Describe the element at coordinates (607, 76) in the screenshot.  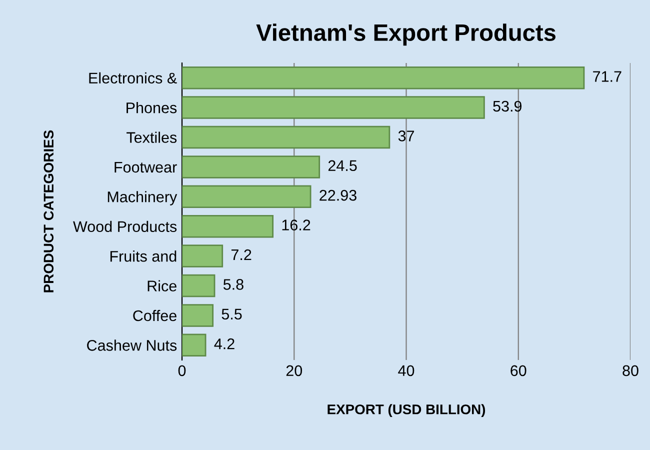
I see `data-label: 71.7` at that location.